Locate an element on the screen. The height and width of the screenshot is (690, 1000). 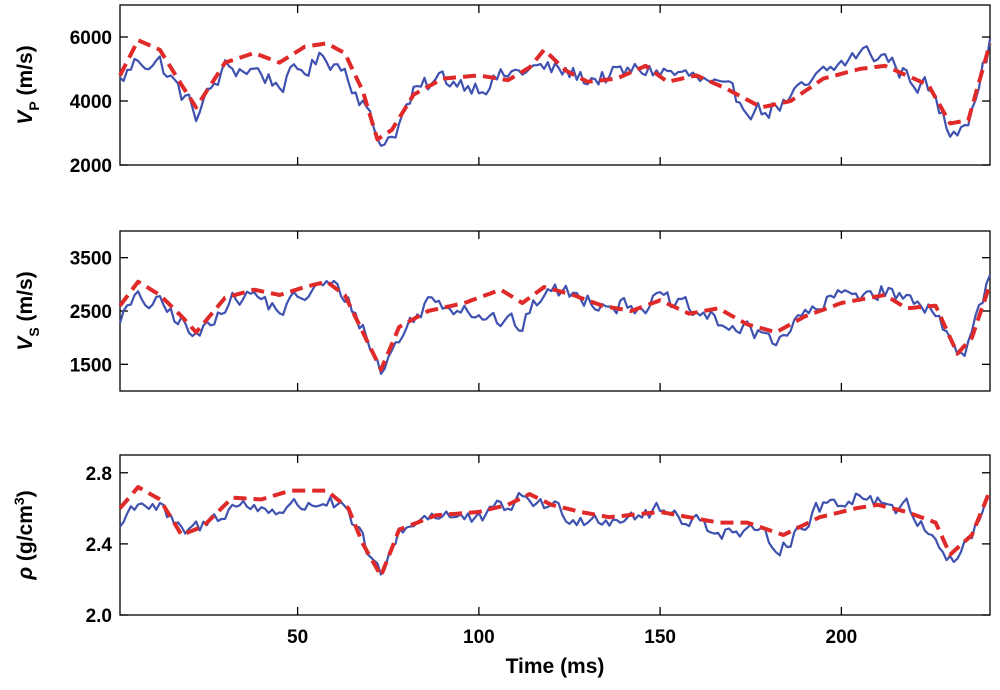
y-tick-label: 2.4 is located at coordinates (99, 545).